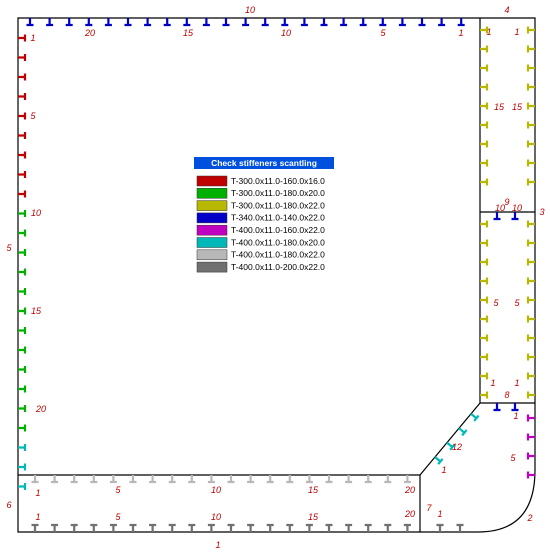 This screenshot has width=550, height=553. What do you see at coordinates (278, 218) in the screenshot?
I see `legend-label: T-340.0x11.0-140.0x22.0` at bounding box center [278, 218].